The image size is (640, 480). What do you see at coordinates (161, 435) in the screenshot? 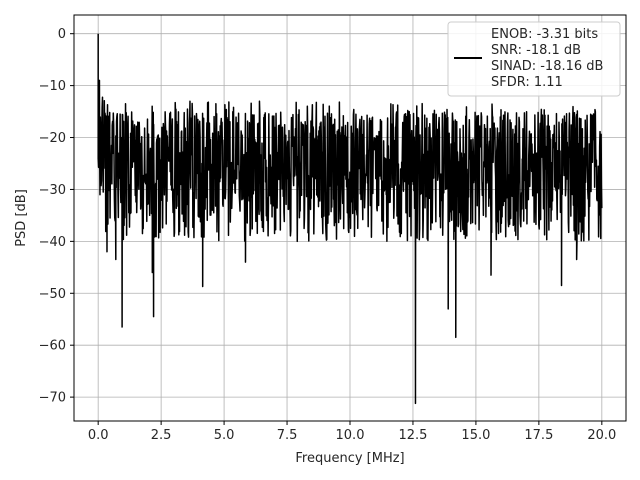
I see `x-tick-label: 2.5` at bounding box center [161, 435].